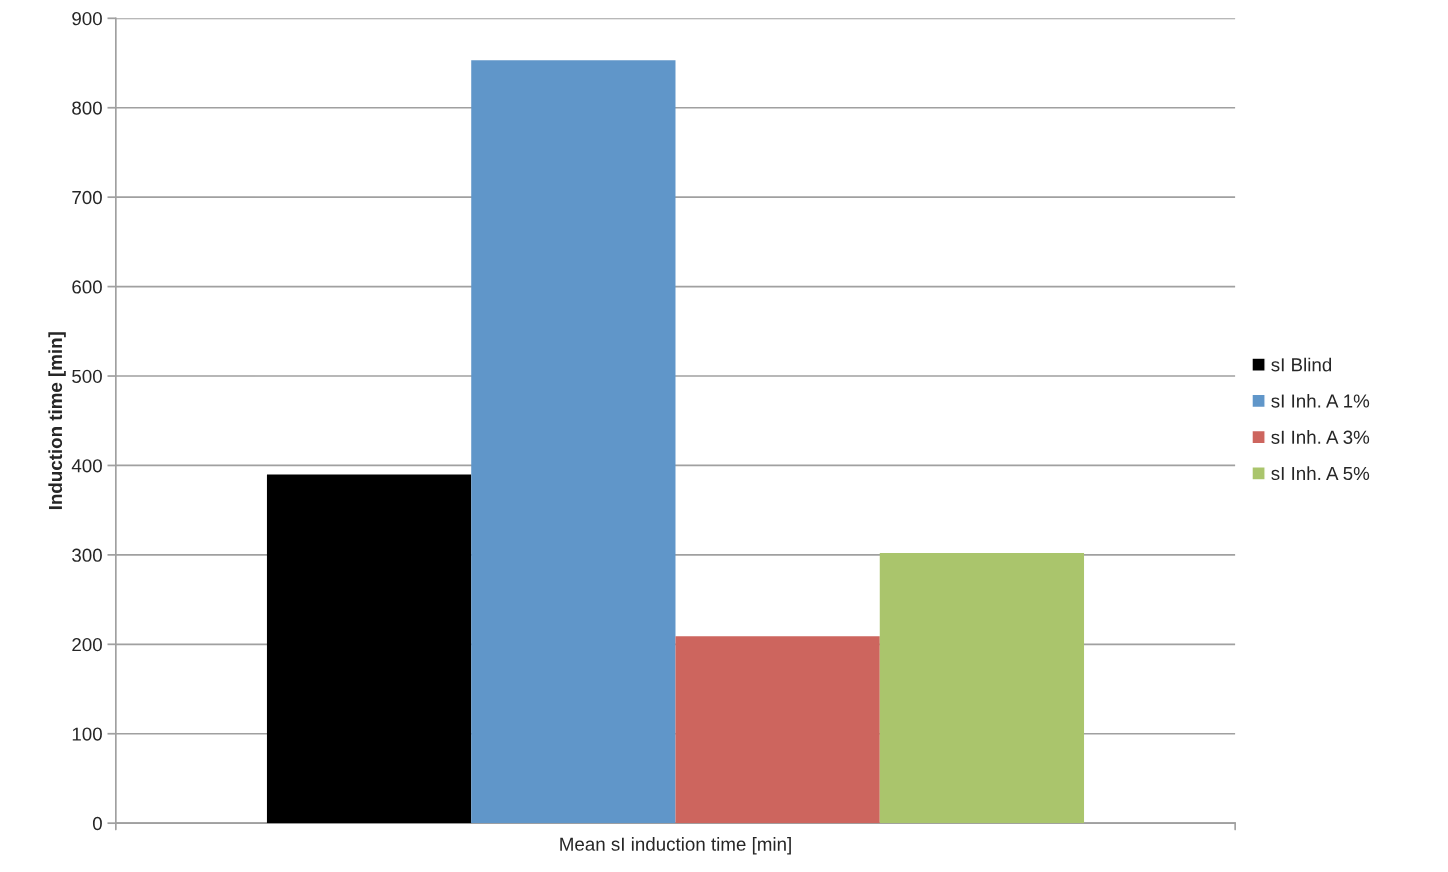 The image size is (1448, 872). Describe the element at coordinates (86, 466) in the screenshot. I see `y-tick-label: 400` at that location.